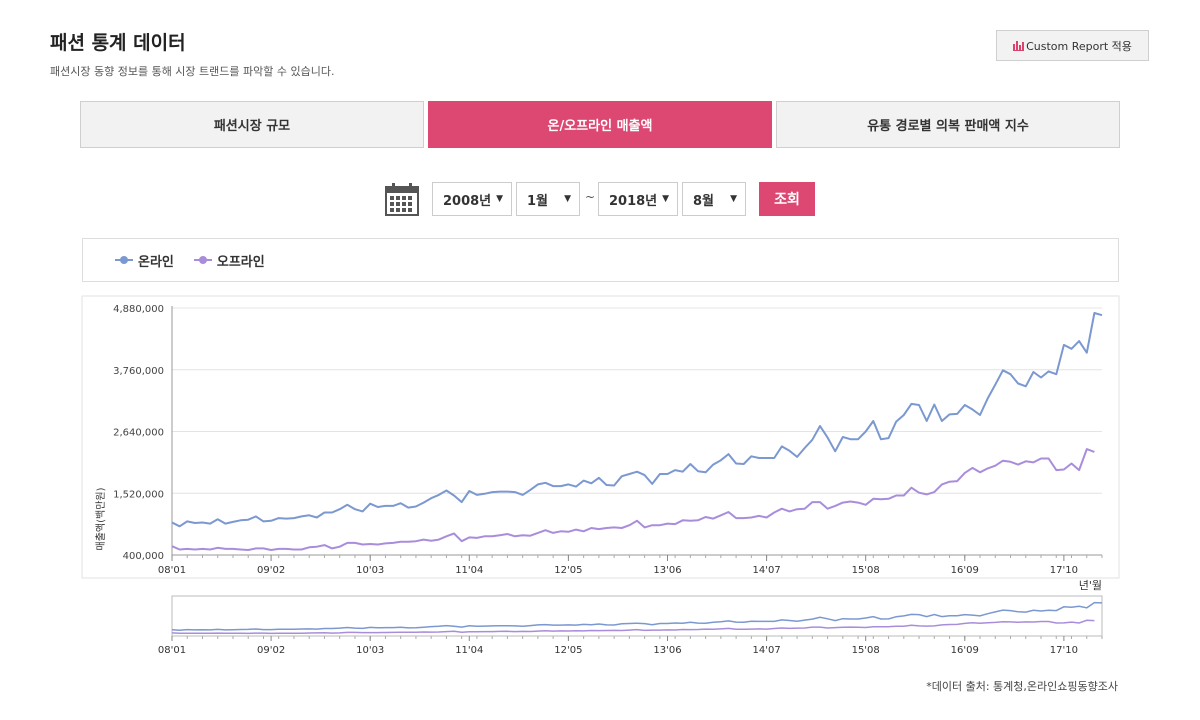 The image size is (1200, 720). What do you see at coordinates (637, 616) in the screenshot?
I see `navigator-line-online` at bounding box center [637, 616].